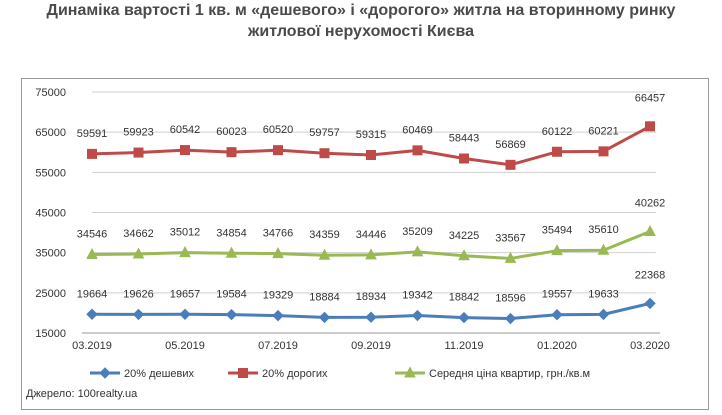 Image resolution: width=722 pixels, height=415 pixels. Describe the element at coordinates (50, 254) in the screenshot. I see `y-tick-label: 35000` at that location.